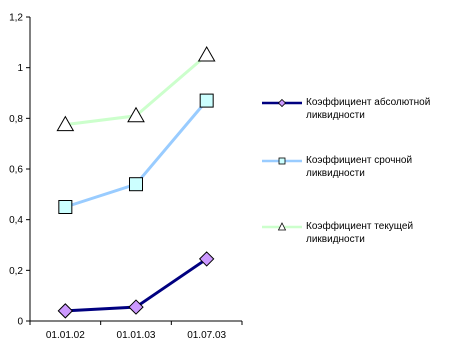  I want to click on y-tick-label: 1,2, so click(16, 18).